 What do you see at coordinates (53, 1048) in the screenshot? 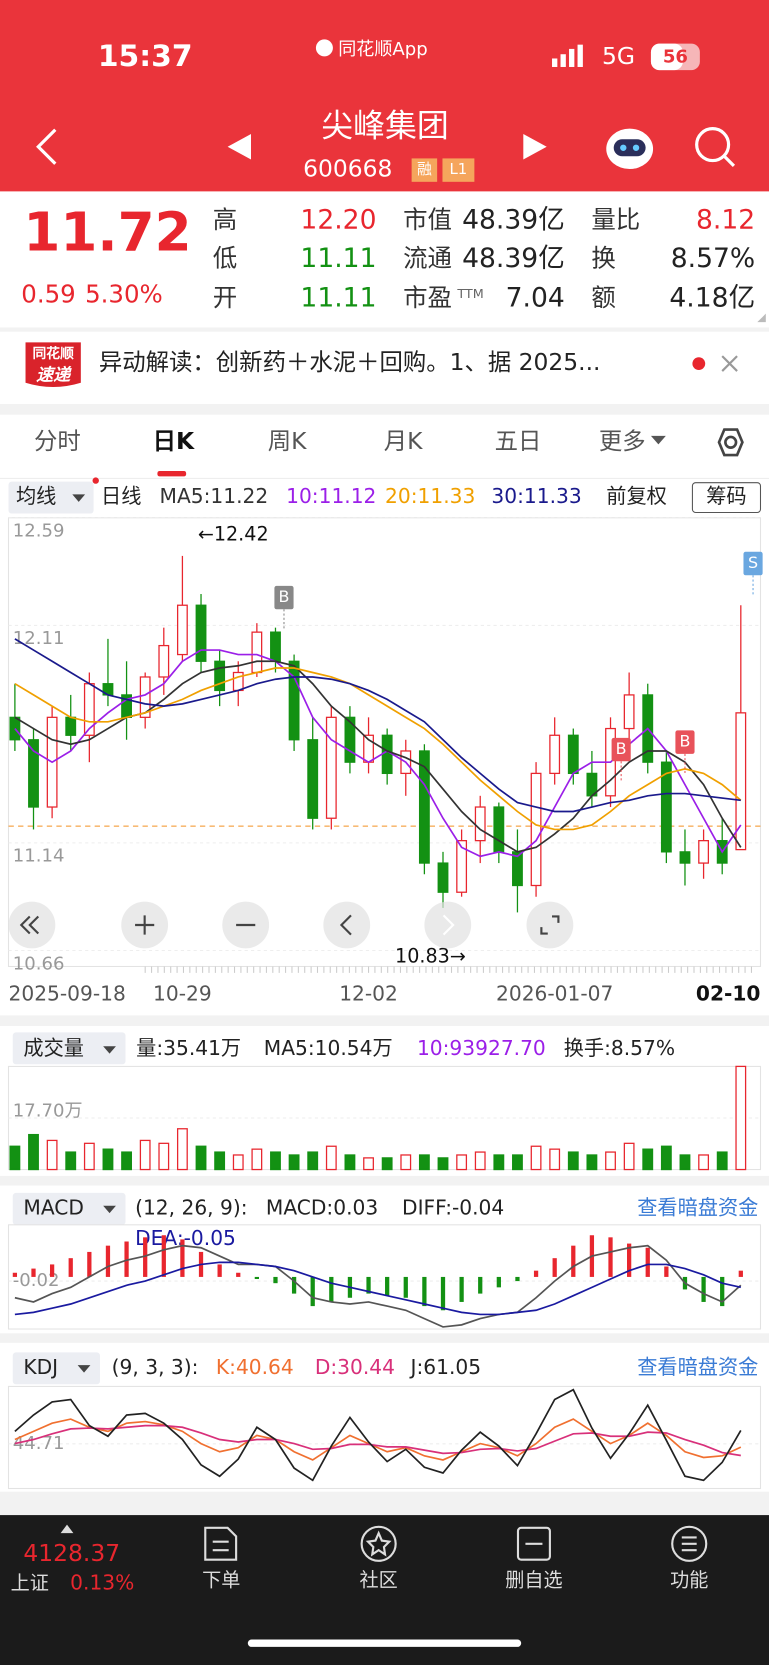
I see `volume-button-text: 成交量` at bounding box center [53, 1048].